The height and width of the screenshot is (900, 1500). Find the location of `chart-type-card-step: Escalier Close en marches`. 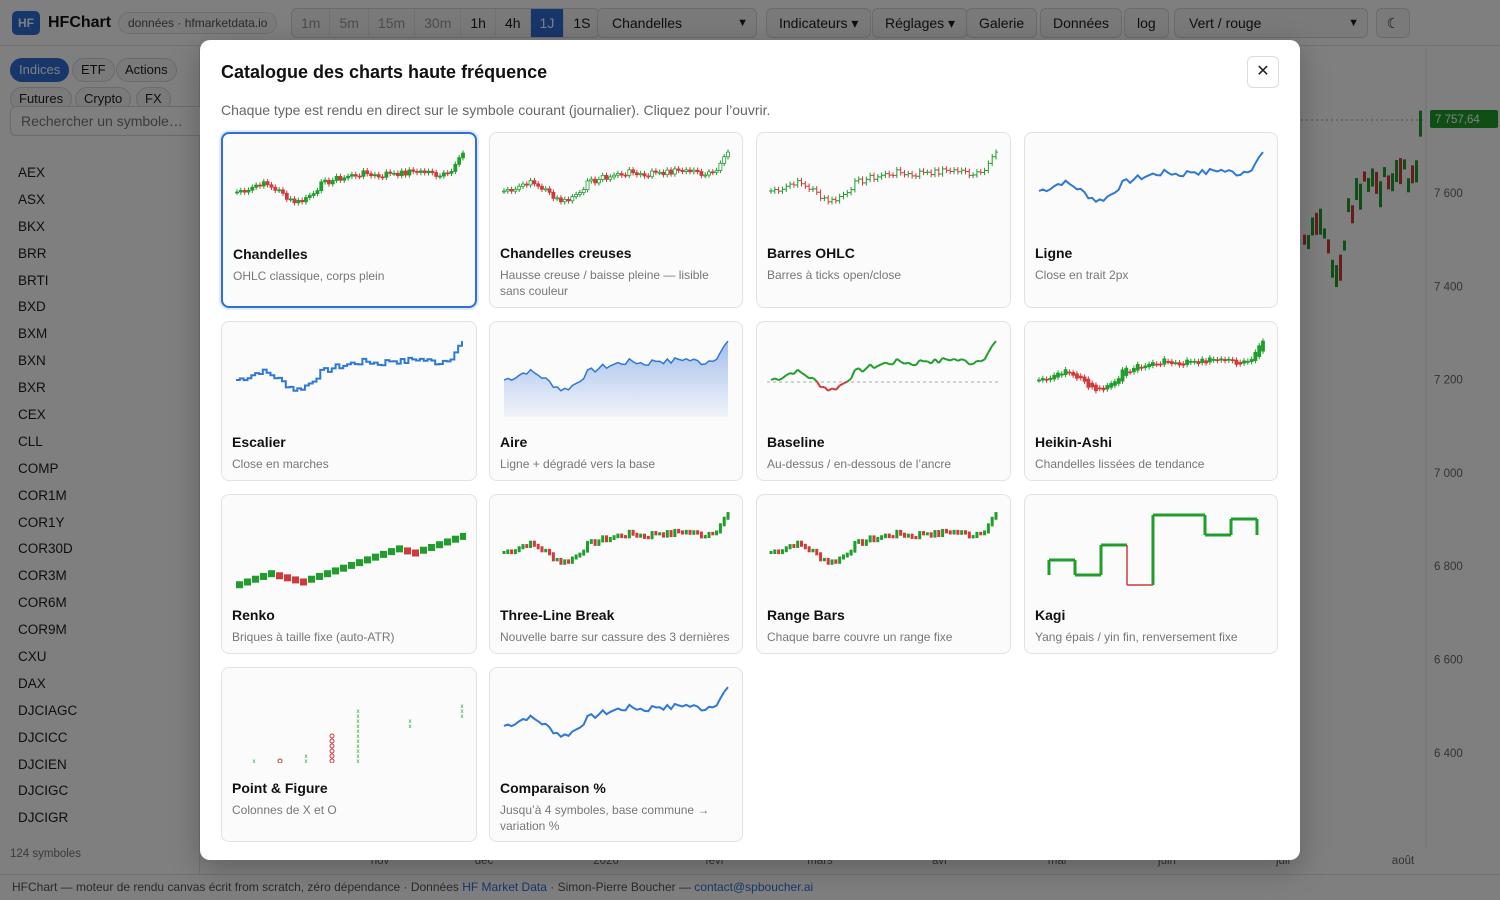

chart-type-card-step: Escalier Close en marches is located at coordinates (349, 401).